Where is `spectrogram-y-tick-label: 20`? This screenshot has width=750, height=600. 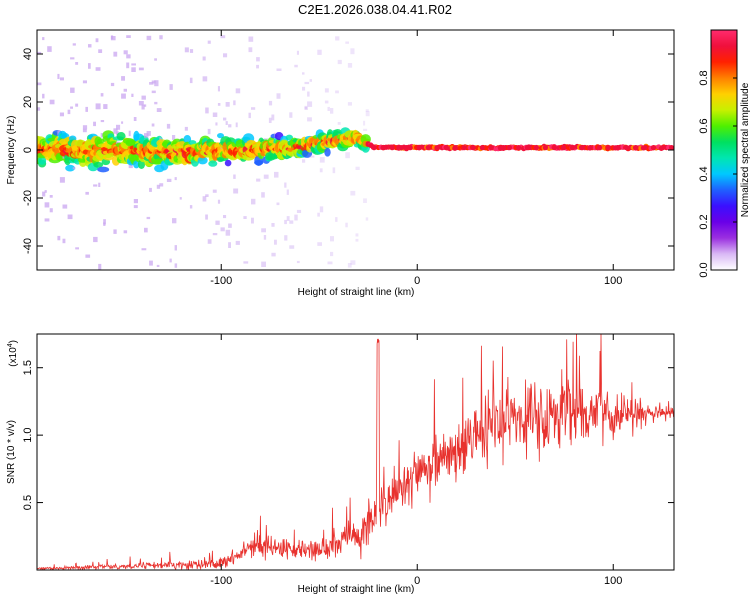 spectrogram-y-tick-label: 20 is located at coordinates (28, 102).